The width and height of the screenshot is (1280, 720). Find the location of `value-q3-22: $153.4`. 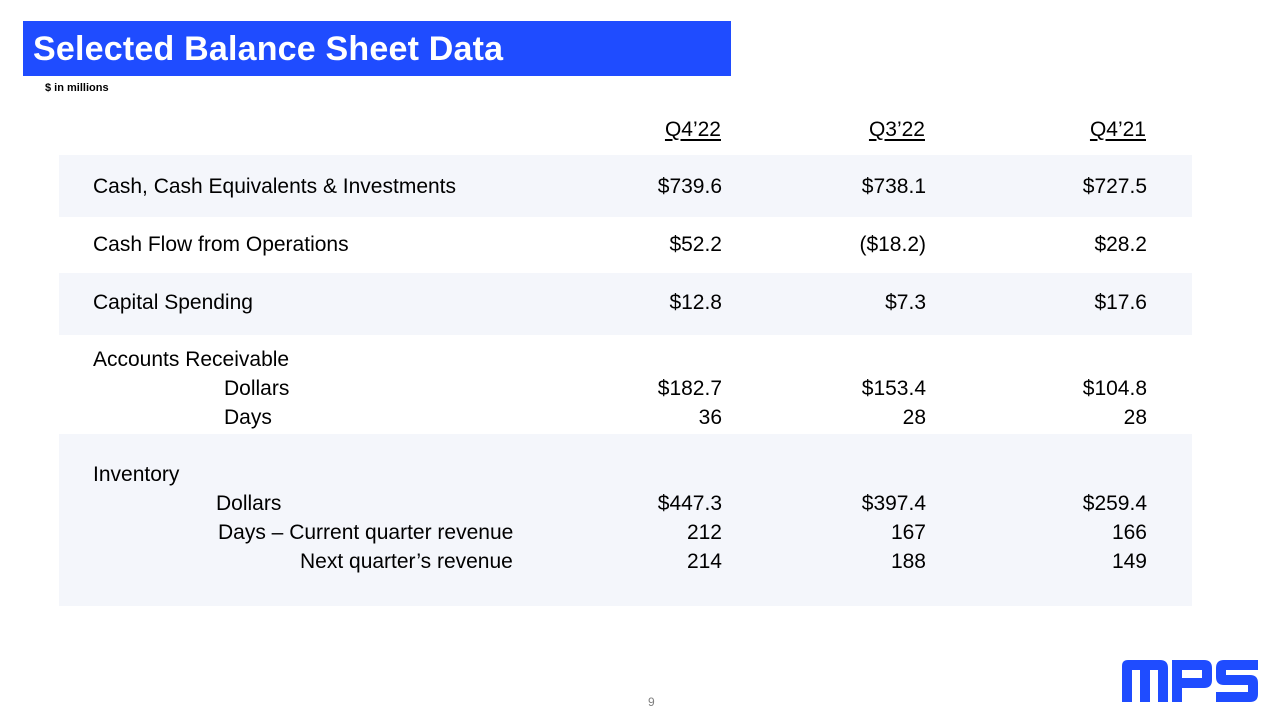

value-q3-22: $153.4 is located at coordinates (893, 388).